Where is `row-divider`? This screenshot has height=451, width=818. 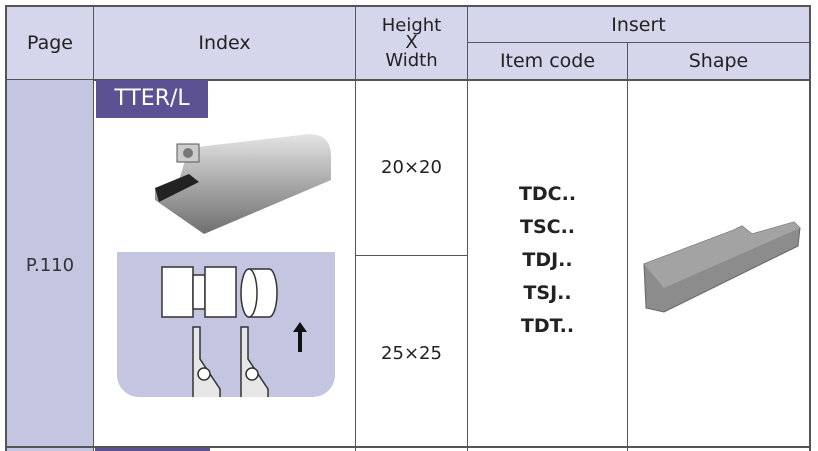 row-divider is located at coordinates (408, 447).